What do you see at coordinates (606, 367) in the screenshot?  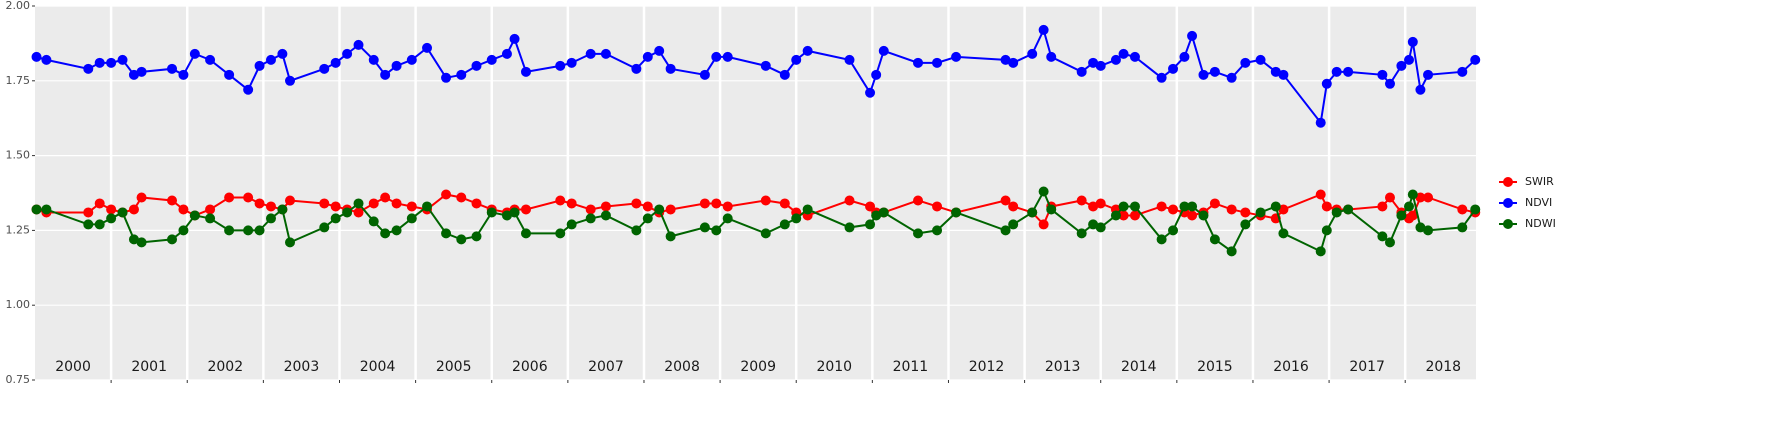 I see `year-label: 2007` at bounding box center [606, 367].